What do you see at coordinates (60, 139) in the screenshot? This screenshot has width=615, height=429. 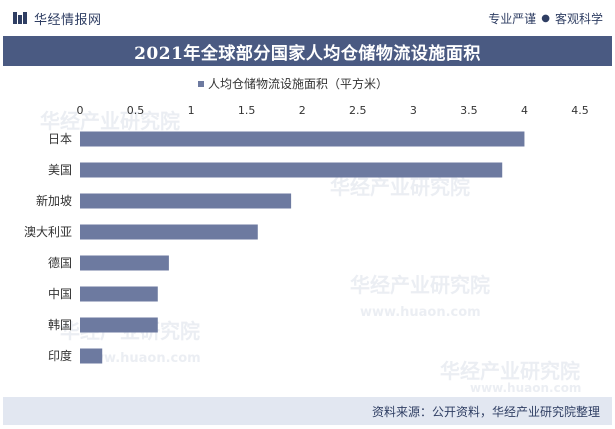 I see `category-label: 日本` at bounding box center [60, 139].